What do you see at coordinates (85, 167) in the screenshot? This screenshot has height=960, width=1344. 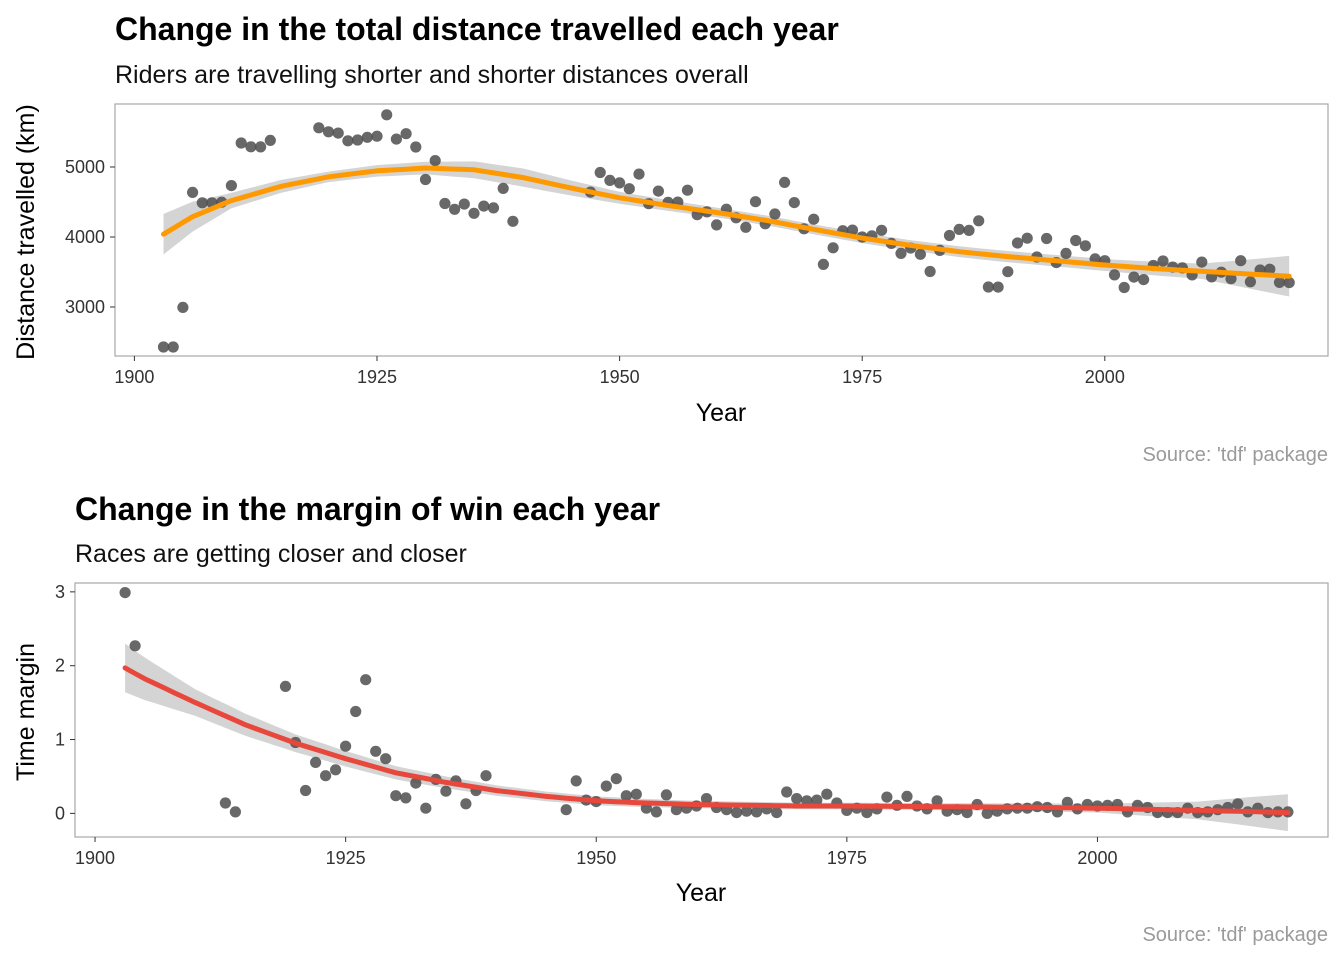 I see `distance-y-tick-label: 5000` at bounding box center [85, 167].